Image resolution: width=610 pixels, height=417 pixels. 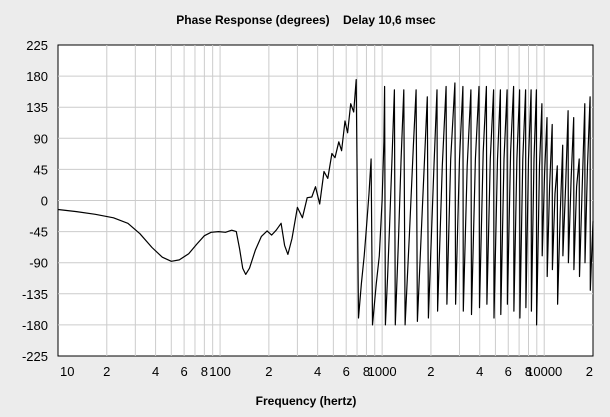 I want to click on x-tick-label: 1000, so click(x=382, y=371).